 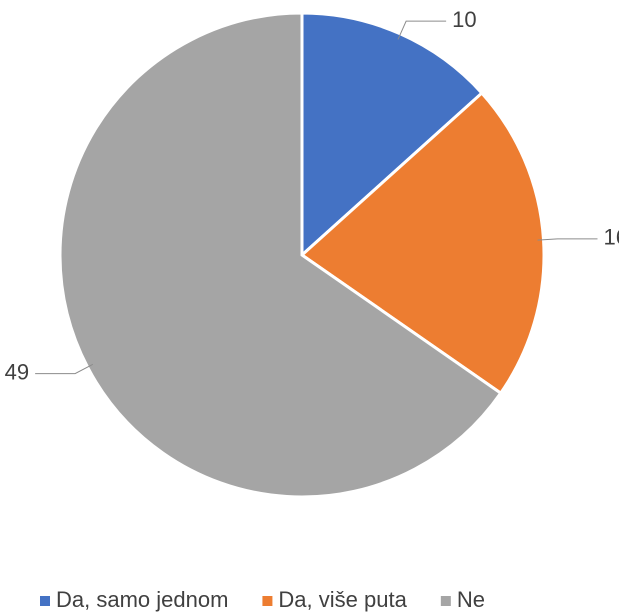 What do you see at coordinates (464, 19) in the screenshot?
I see `data-label: 10` at bounding box center [464, 19].